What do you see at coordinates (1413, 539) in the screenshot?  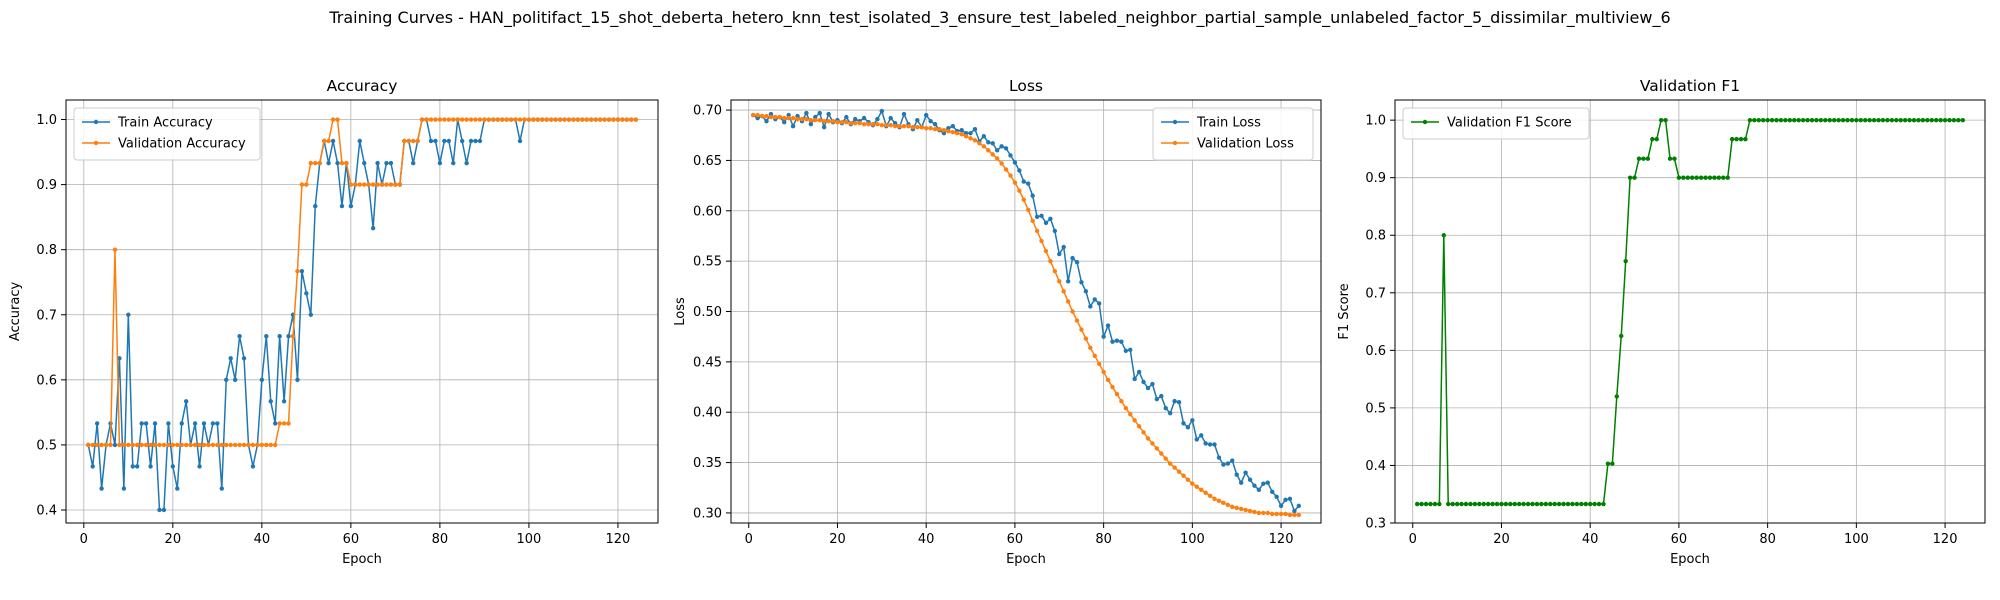 I see `x-tick-label: 0` at bounding box center [1413, 539].